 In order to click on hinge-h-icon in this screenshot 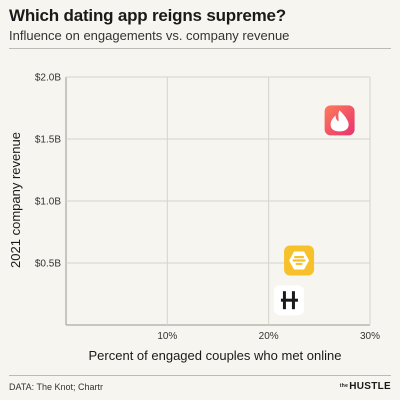, I will do `click(288, 300)`.